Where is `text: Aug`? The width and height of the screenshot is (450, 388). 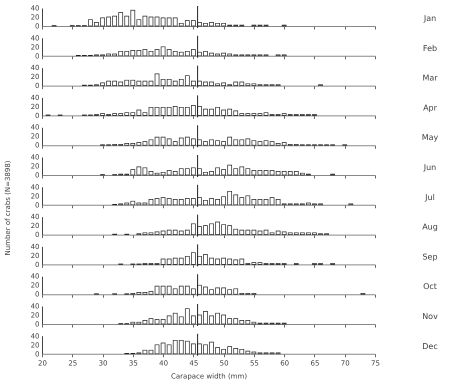 text: Aug is located at coordinates (430, 227).